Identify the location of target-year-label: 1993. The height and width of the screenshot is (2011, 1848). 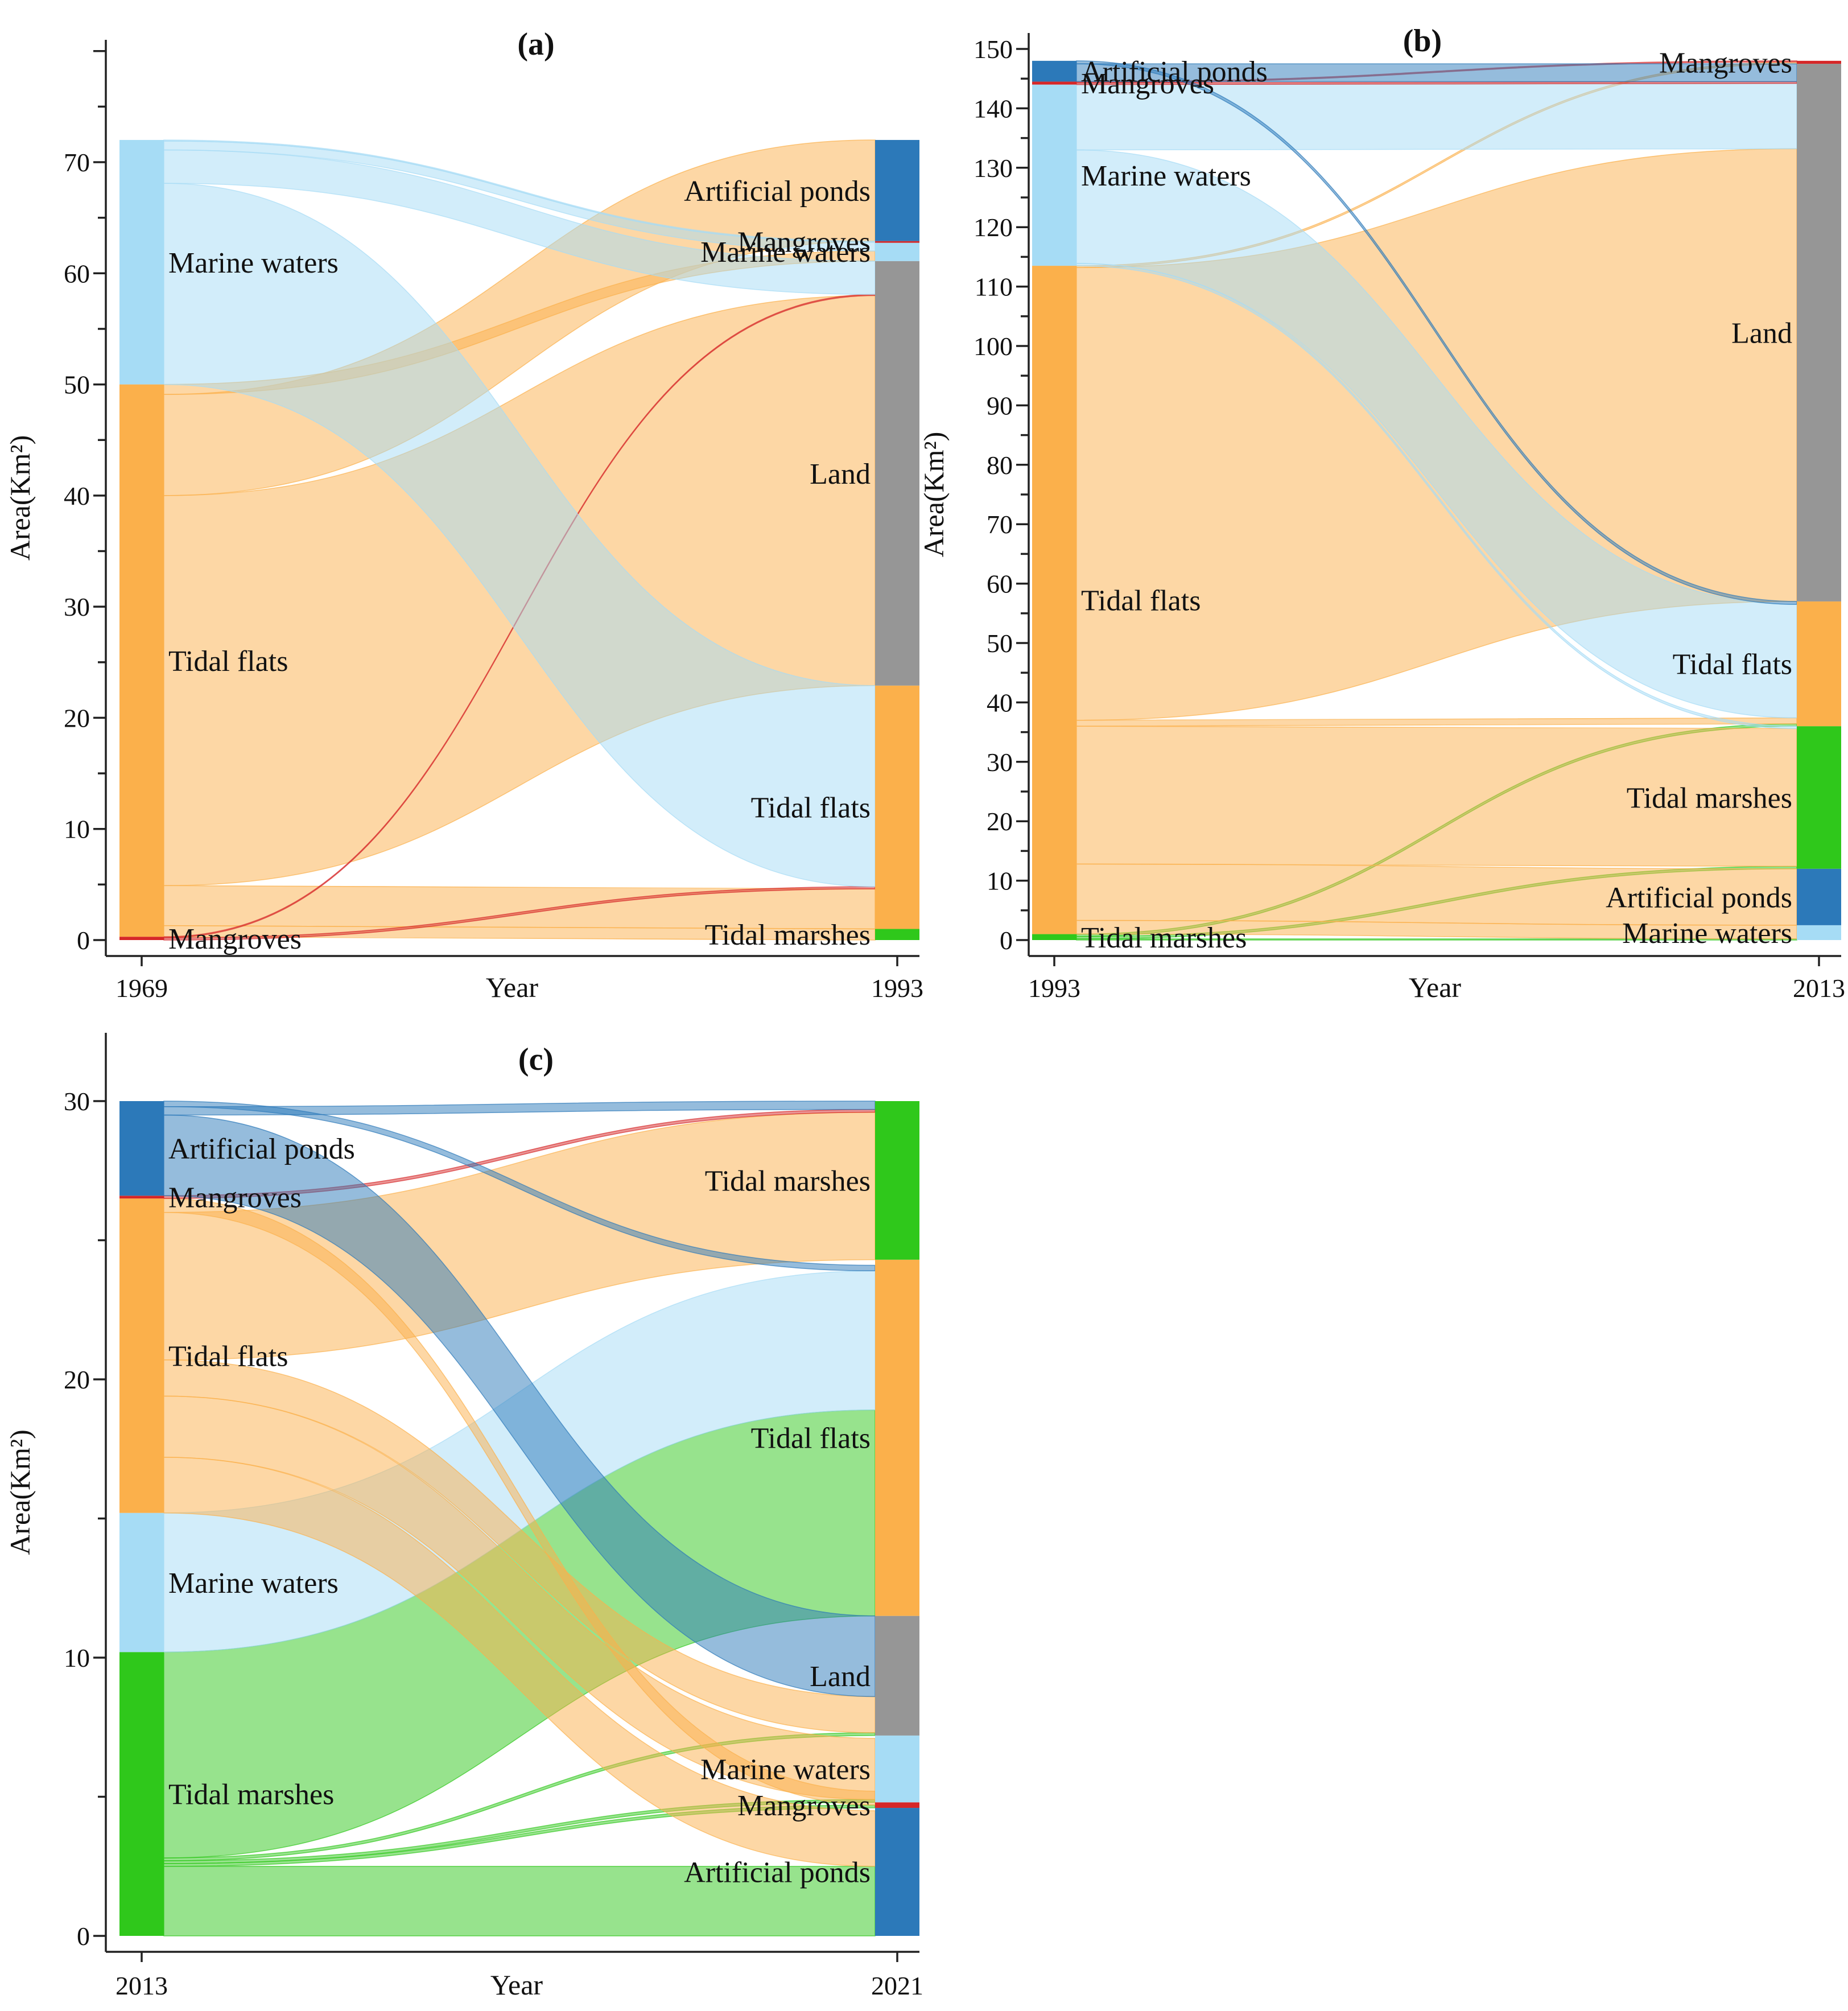
(897, 988).